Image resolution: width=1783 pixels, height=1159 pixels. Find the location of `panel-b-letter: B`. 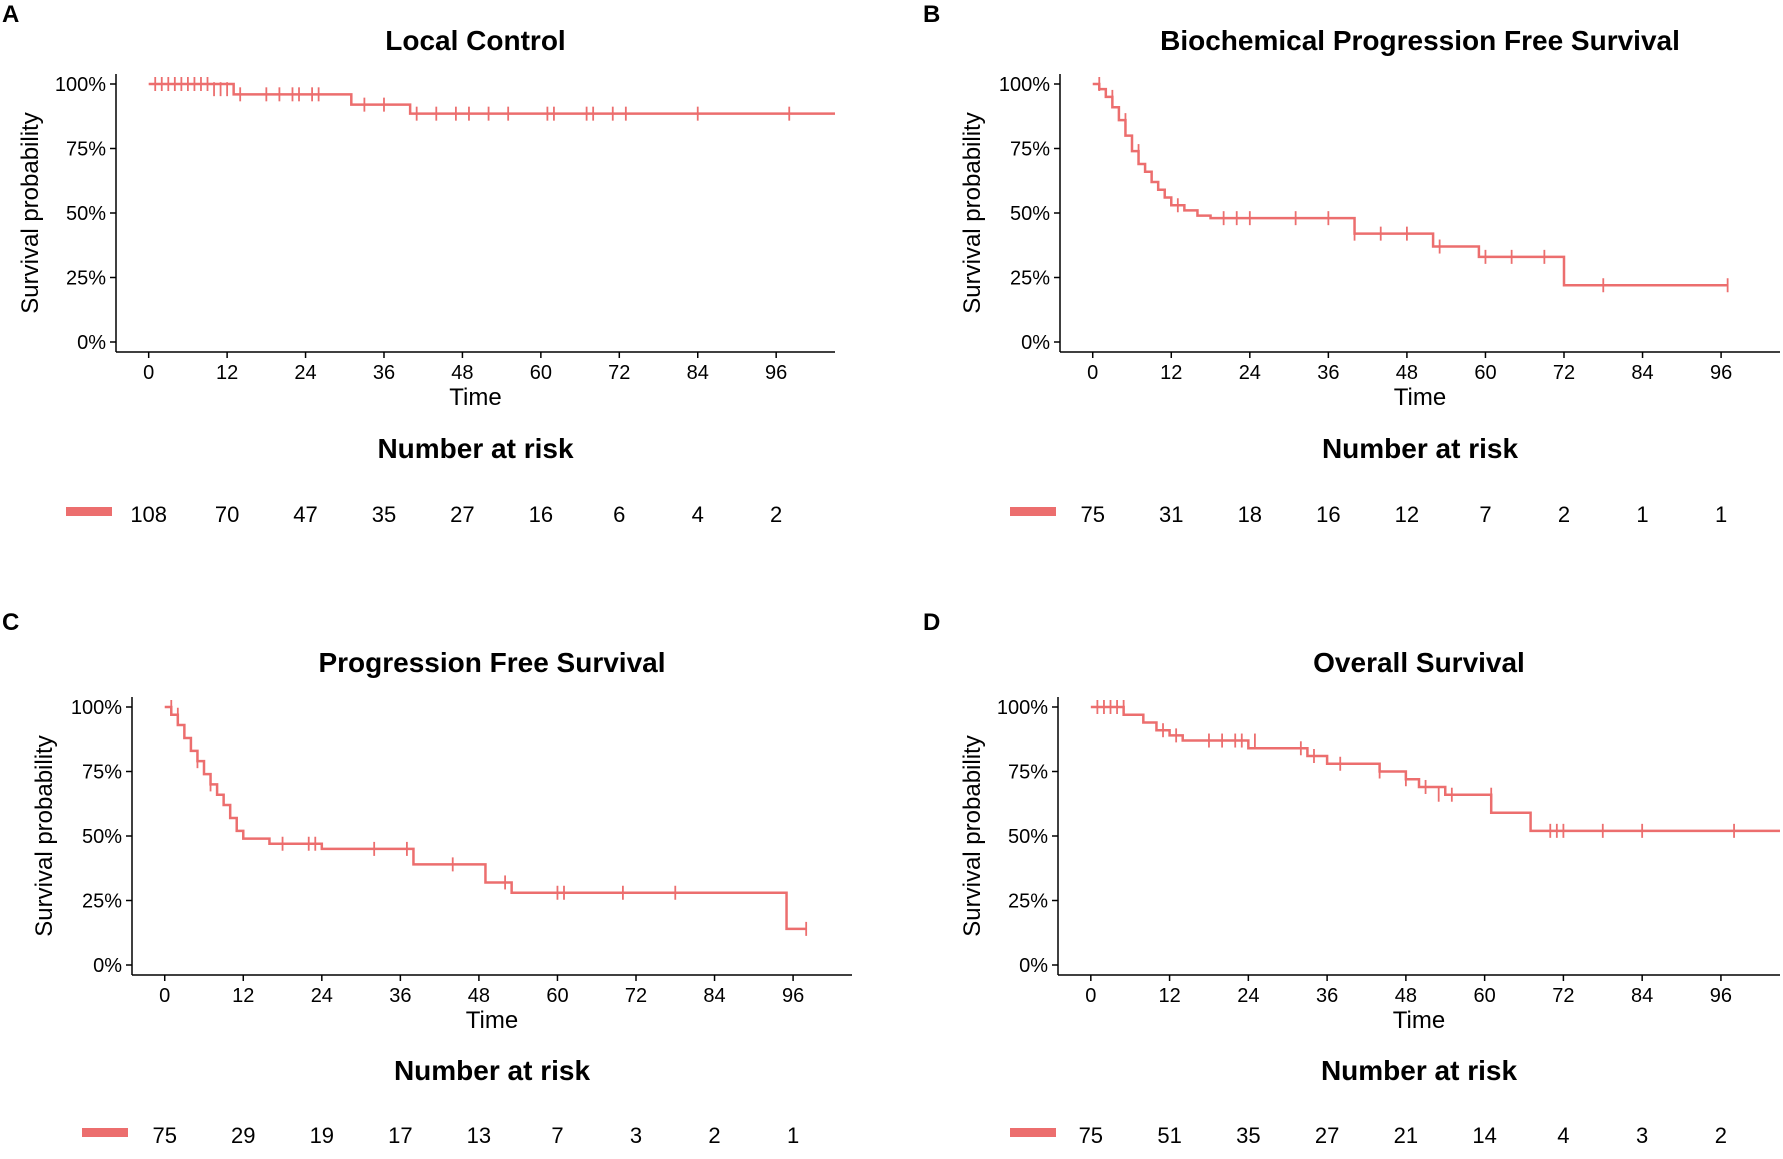

panel-b-letter: B is located at coordinates (931, 14).